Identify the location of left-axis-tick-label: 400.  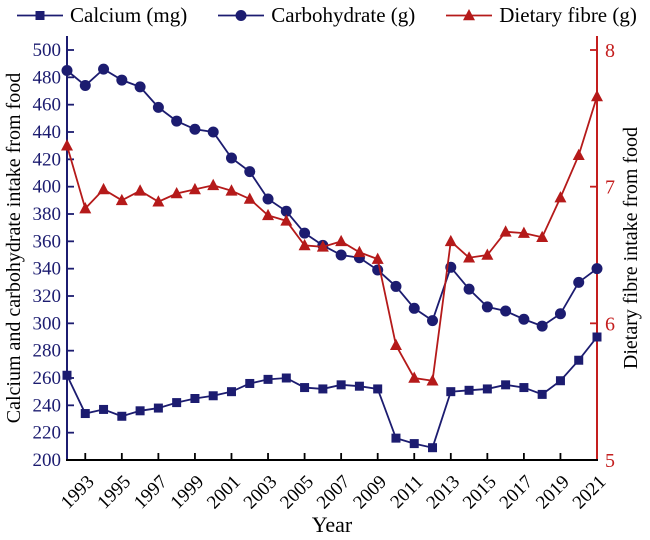
(47, 187).